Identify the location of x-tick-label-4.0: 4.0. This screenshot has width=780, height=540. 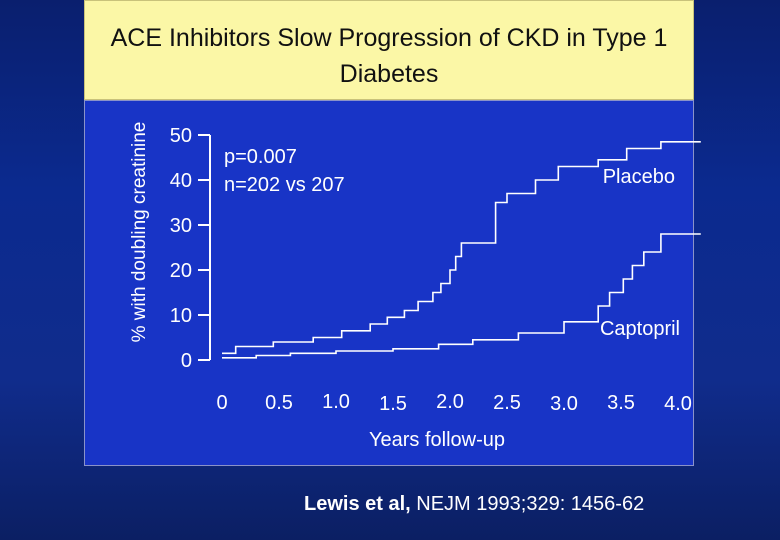
(678, 404).